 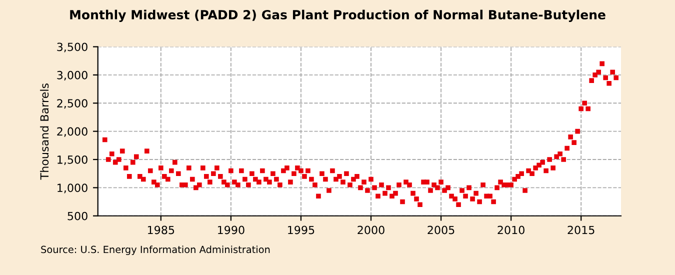 I want to click on source-note: Source: U.S. Energy Information Administration, so click(x=155, y=251).